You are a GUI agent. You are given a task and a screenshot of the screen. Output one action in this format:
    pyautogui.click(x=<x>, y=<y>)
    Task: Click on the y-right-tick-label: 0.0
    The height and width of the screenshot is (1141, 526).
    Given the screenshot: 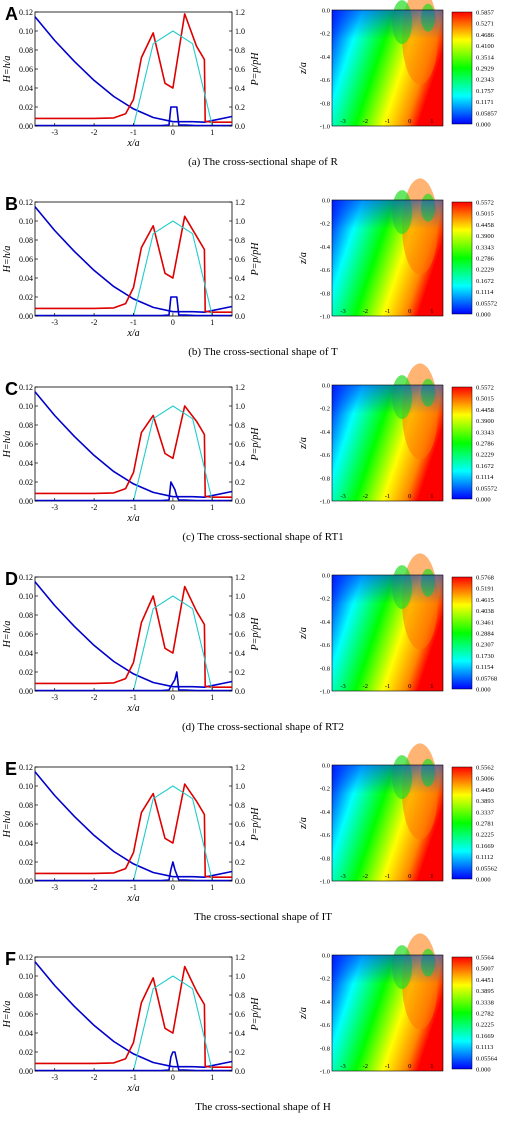 What is the action you would take?
    pyautogui.click(x=240, y=881)
    